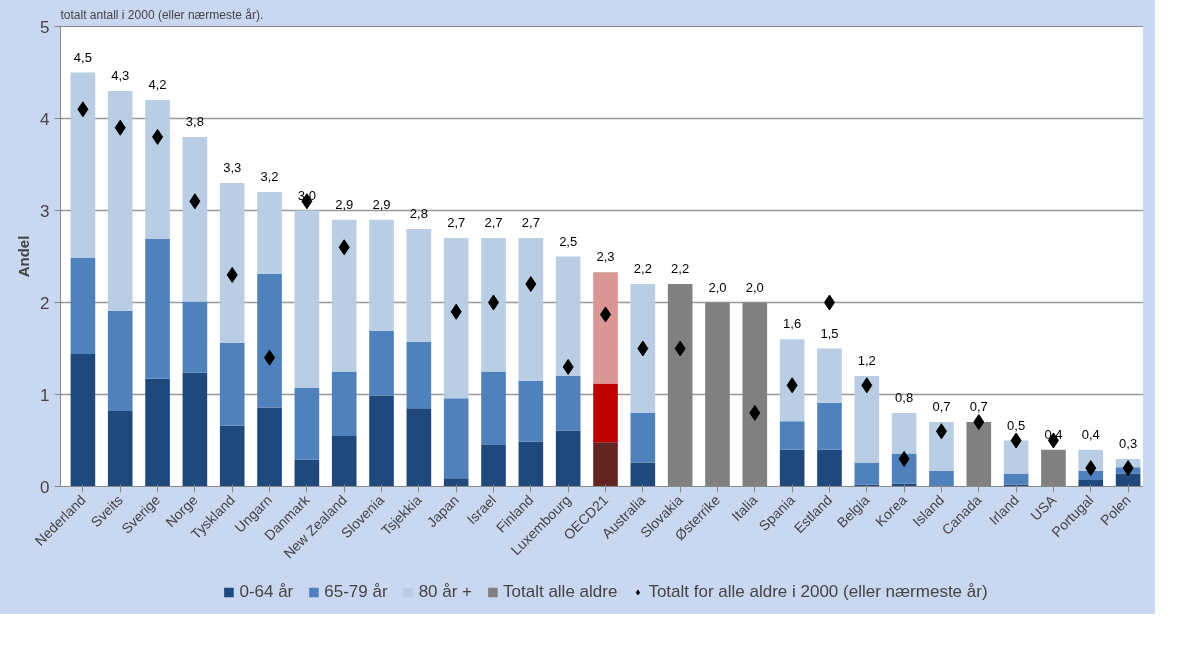 This screenshot has height=671, width=1185. What do you see at coordinates (418, 213) in the screenshot?
I see `total-label: 2,8` at bounding box center [418, 213].